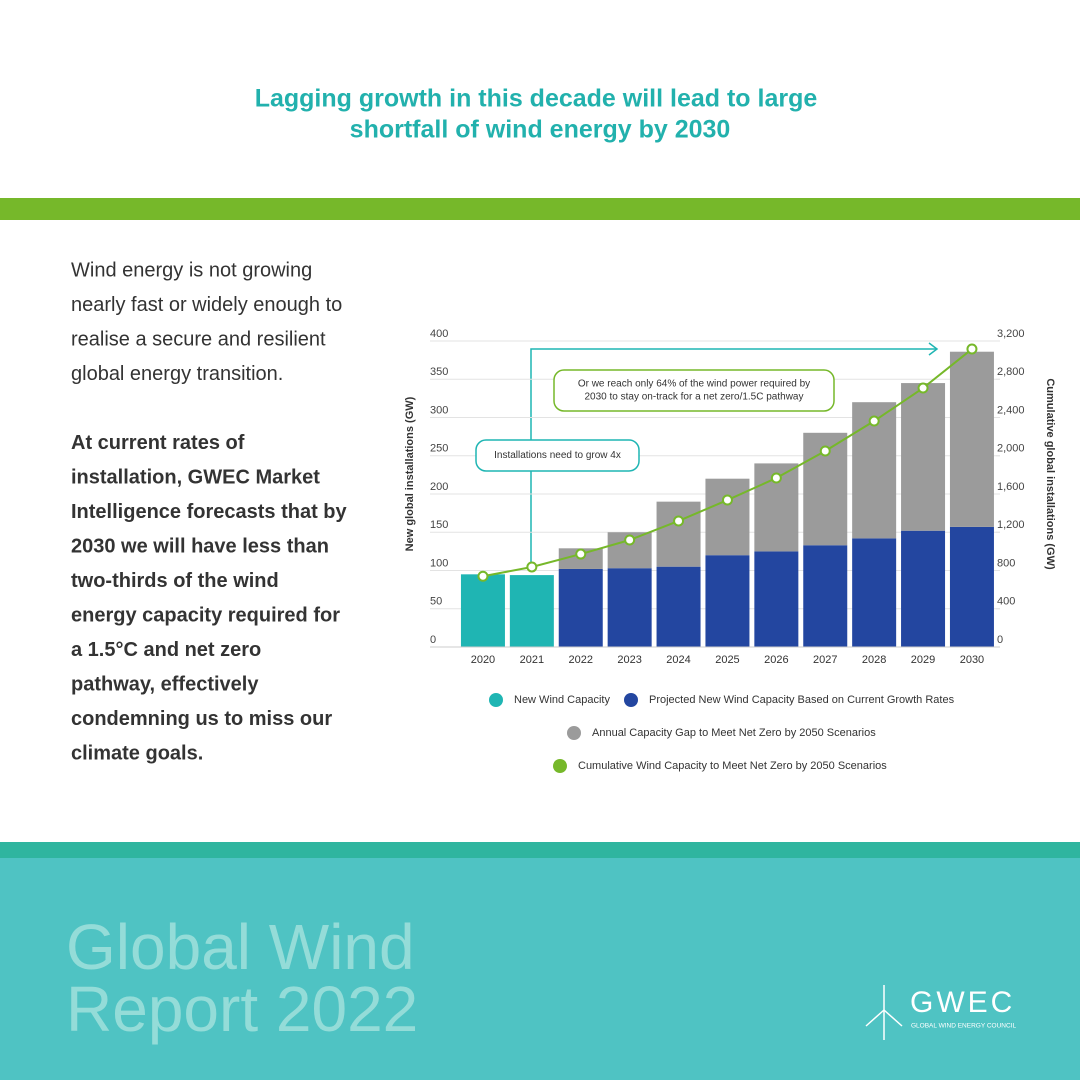 This screenshot has width=1080, height=1085. I want to click on y-tick-label: 200, so click(439, 487).